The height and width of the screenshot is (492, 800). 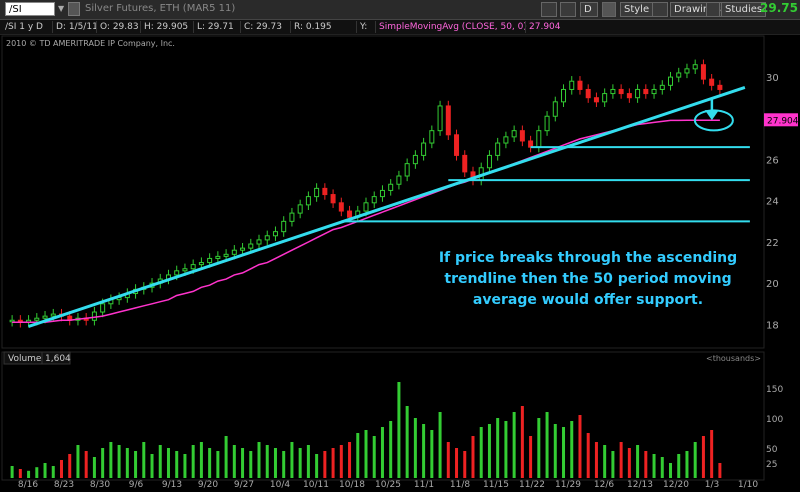 What do you see at coordinates (64, 485) in the screenshot?
I see `x-tick-label: 8/23` at bounding box center [64, 485].